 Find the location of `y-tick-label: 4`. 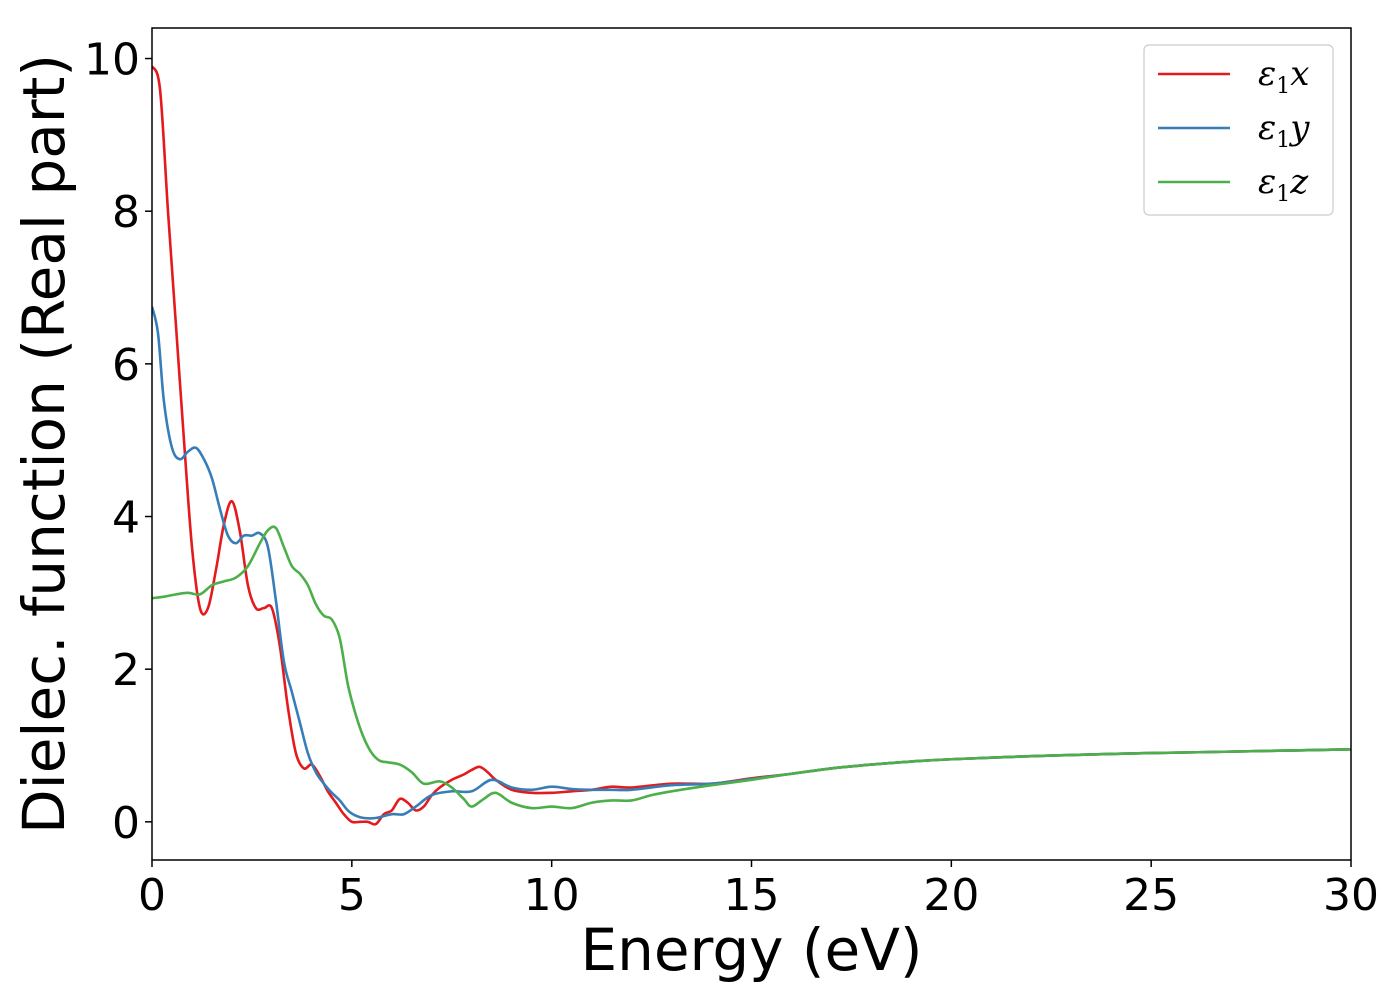

y-tick-label: 4 is located at coordinates (126, 518).